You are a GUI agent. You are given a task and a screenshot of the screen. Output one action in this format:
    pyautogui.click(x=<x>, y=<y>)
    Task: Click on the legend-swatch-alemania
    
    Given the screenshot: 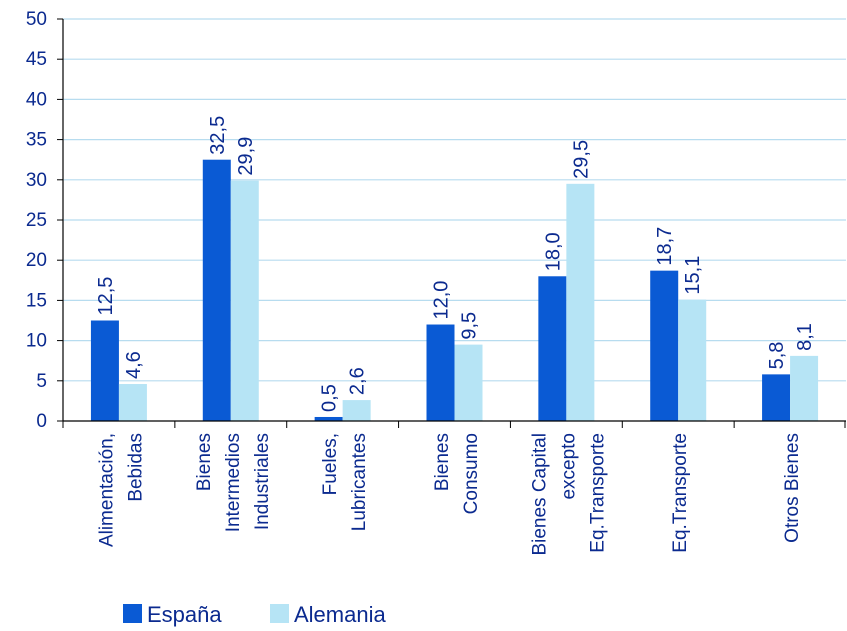 What is the action you would take?
    pyautogui.click(x=279, y=613)
    